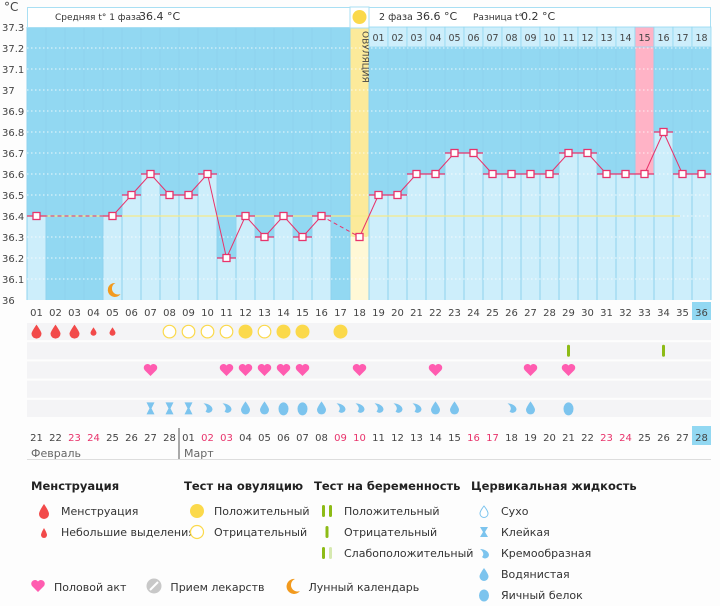 The width and height of the screenshot is (720, 606). What do you see at coordinates (644, 313) in the screenshot?
I see `cycle-day-label: 33` at bounding box center [644, 313].